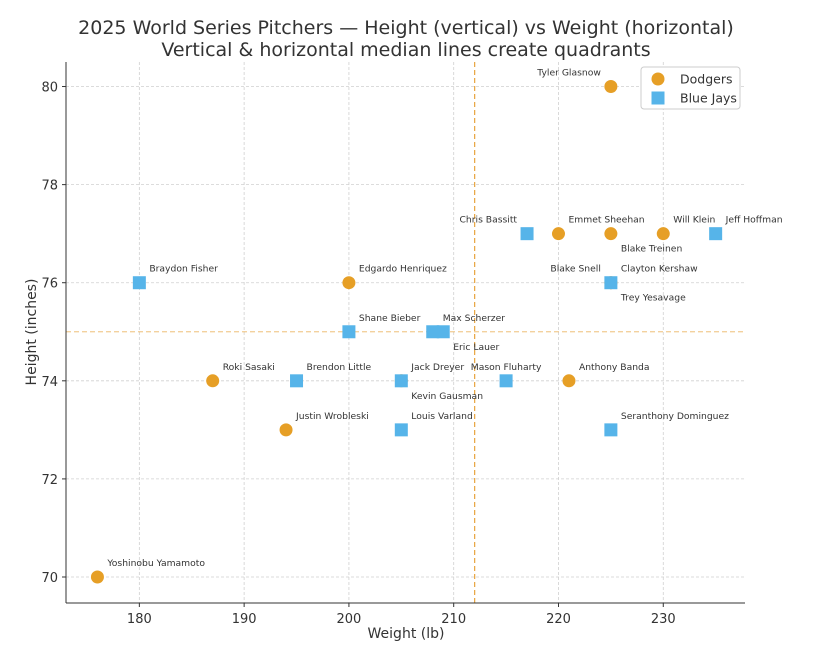  Describe the element at coordinates (390, 318) in the screenshot. I see `point-label: Shane Bieber` at that location.